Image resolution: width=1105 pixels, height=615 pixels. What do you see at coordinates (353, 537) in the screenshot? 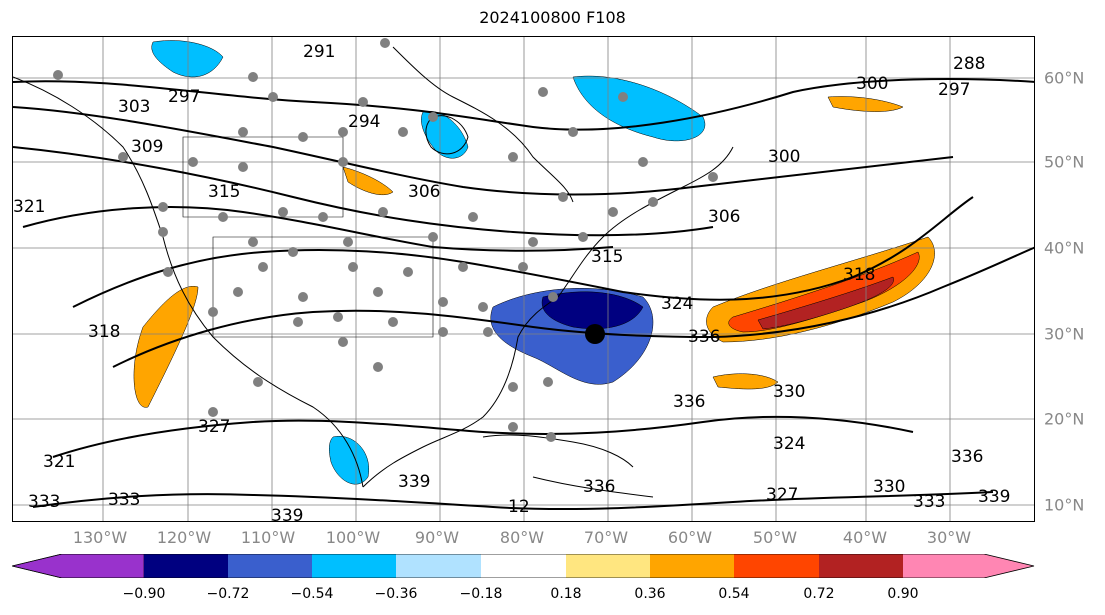
I see `lon-label: 100°W` at bounding box center [353, 537].